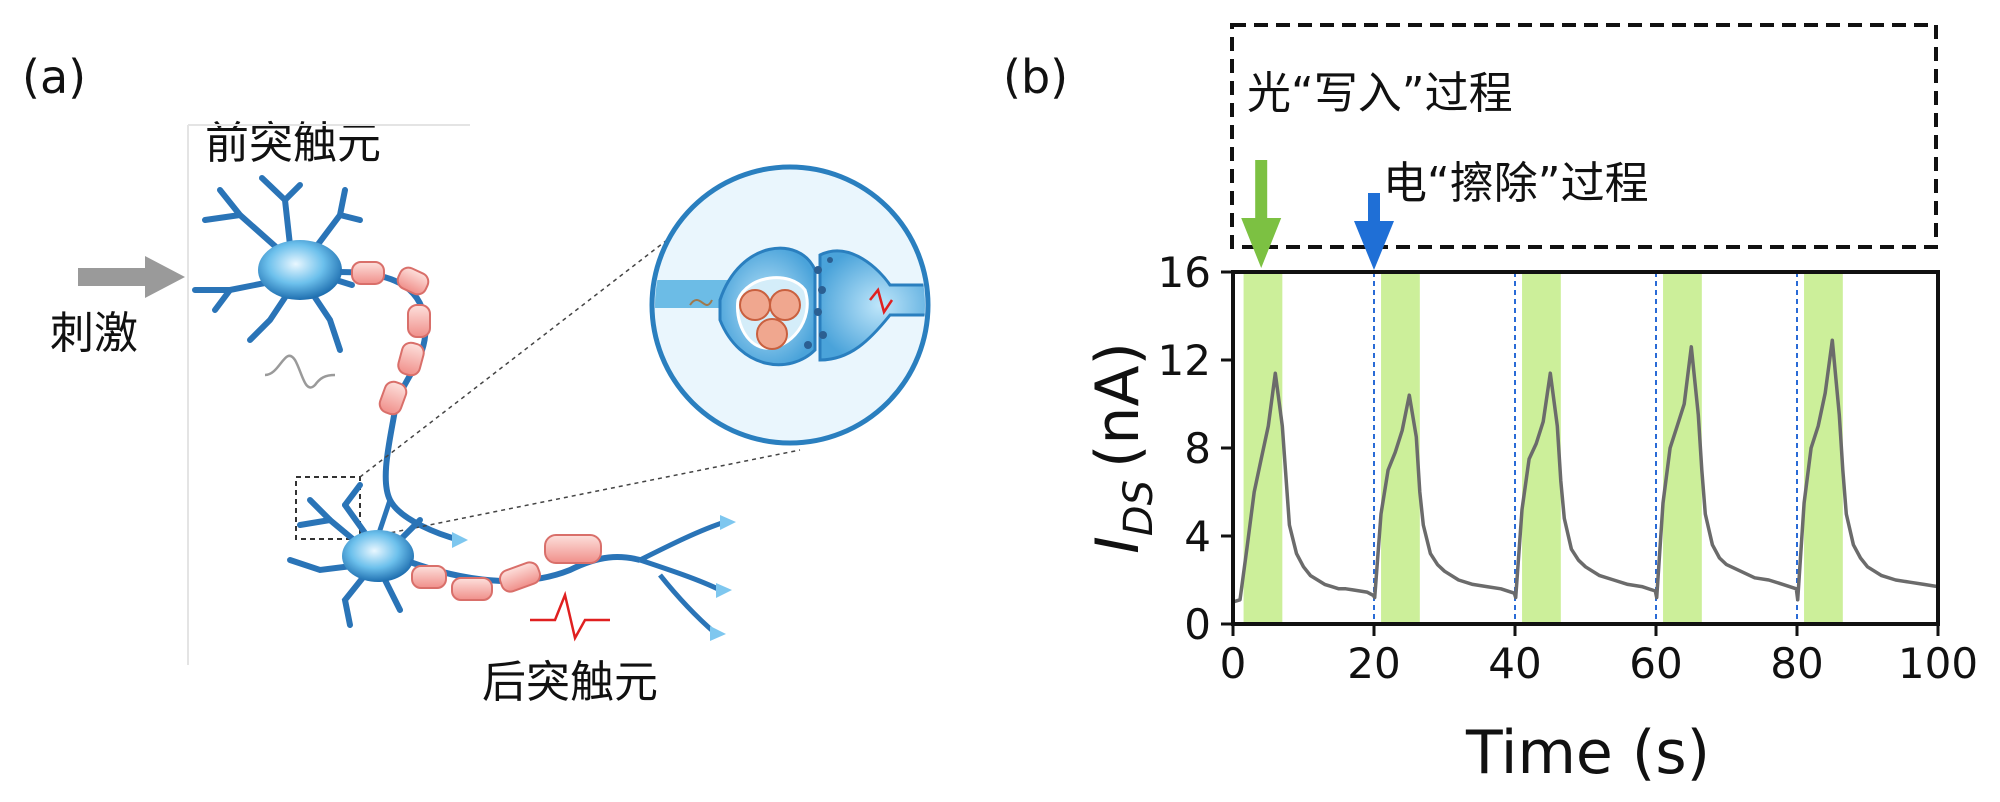  Describe the element at coordinates (570, 616) in the screenshot. I see `postsynaptic-signal-waveform` at that location.